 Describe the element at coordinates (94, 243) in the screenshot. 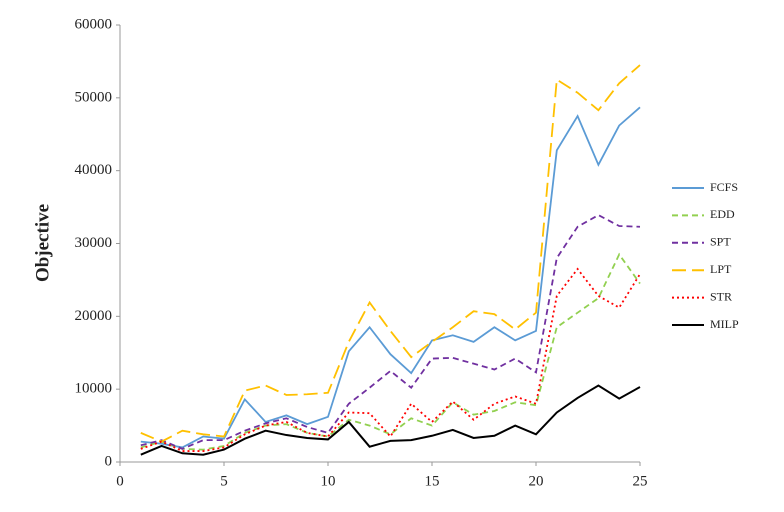

I see `y-tick-label: 30000` at that location.